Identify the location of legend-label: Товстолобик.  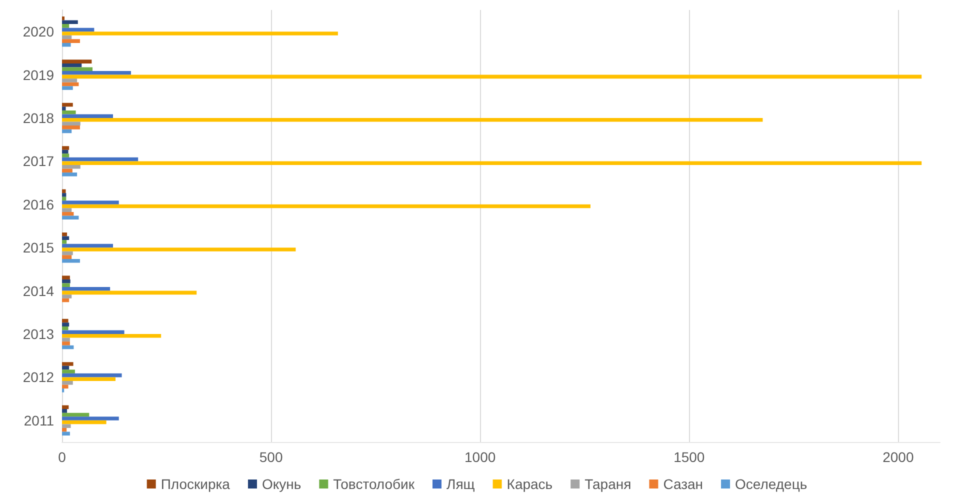
(374, 484).